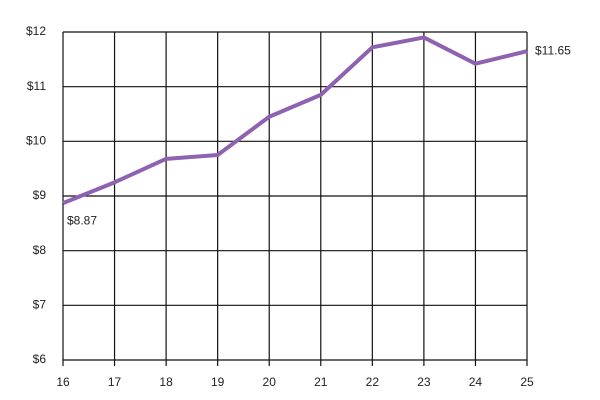 The width and height of the screenshot is (600, 400). Describe the element at coordinates (270, 382) in the screenshot. I see `x-tick-label: 20` at that location.